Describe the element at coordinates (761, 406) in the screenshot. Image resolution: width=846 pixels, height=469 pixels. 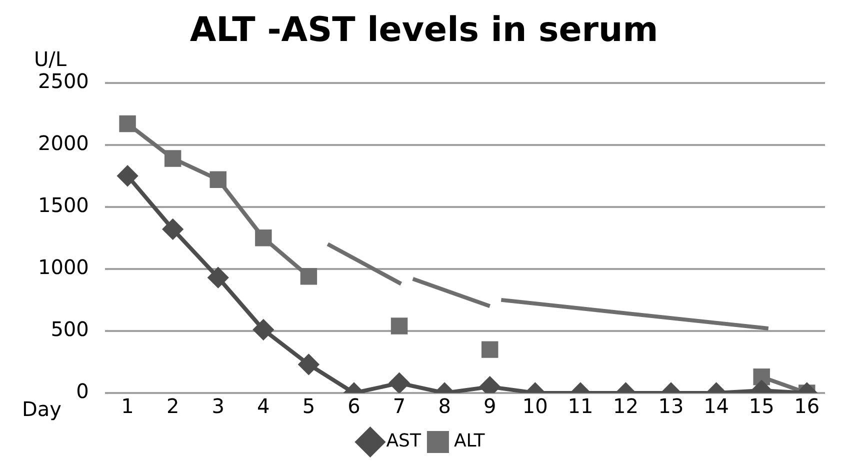
I see `x-tick-label: 15` at that location.